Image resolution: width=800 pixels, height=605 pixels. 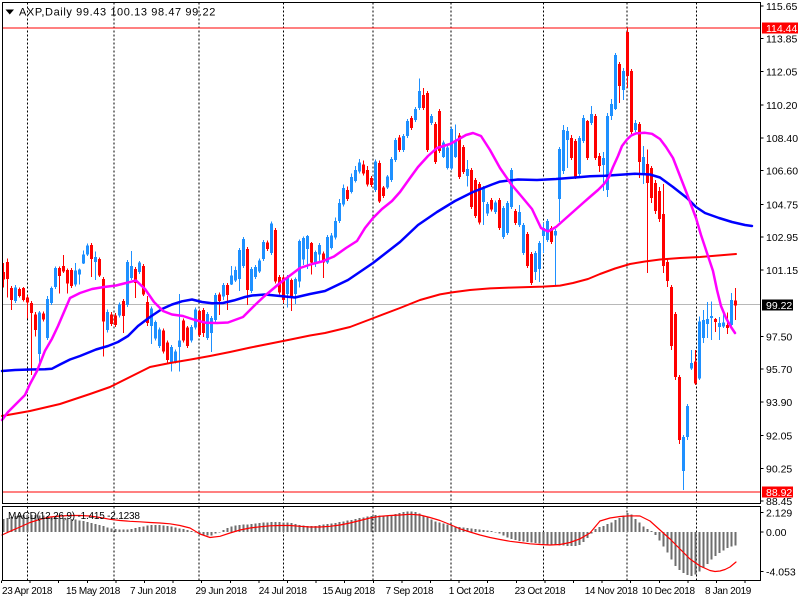 I want to click on svg-text: 106.60, so click(x=782, y=172).